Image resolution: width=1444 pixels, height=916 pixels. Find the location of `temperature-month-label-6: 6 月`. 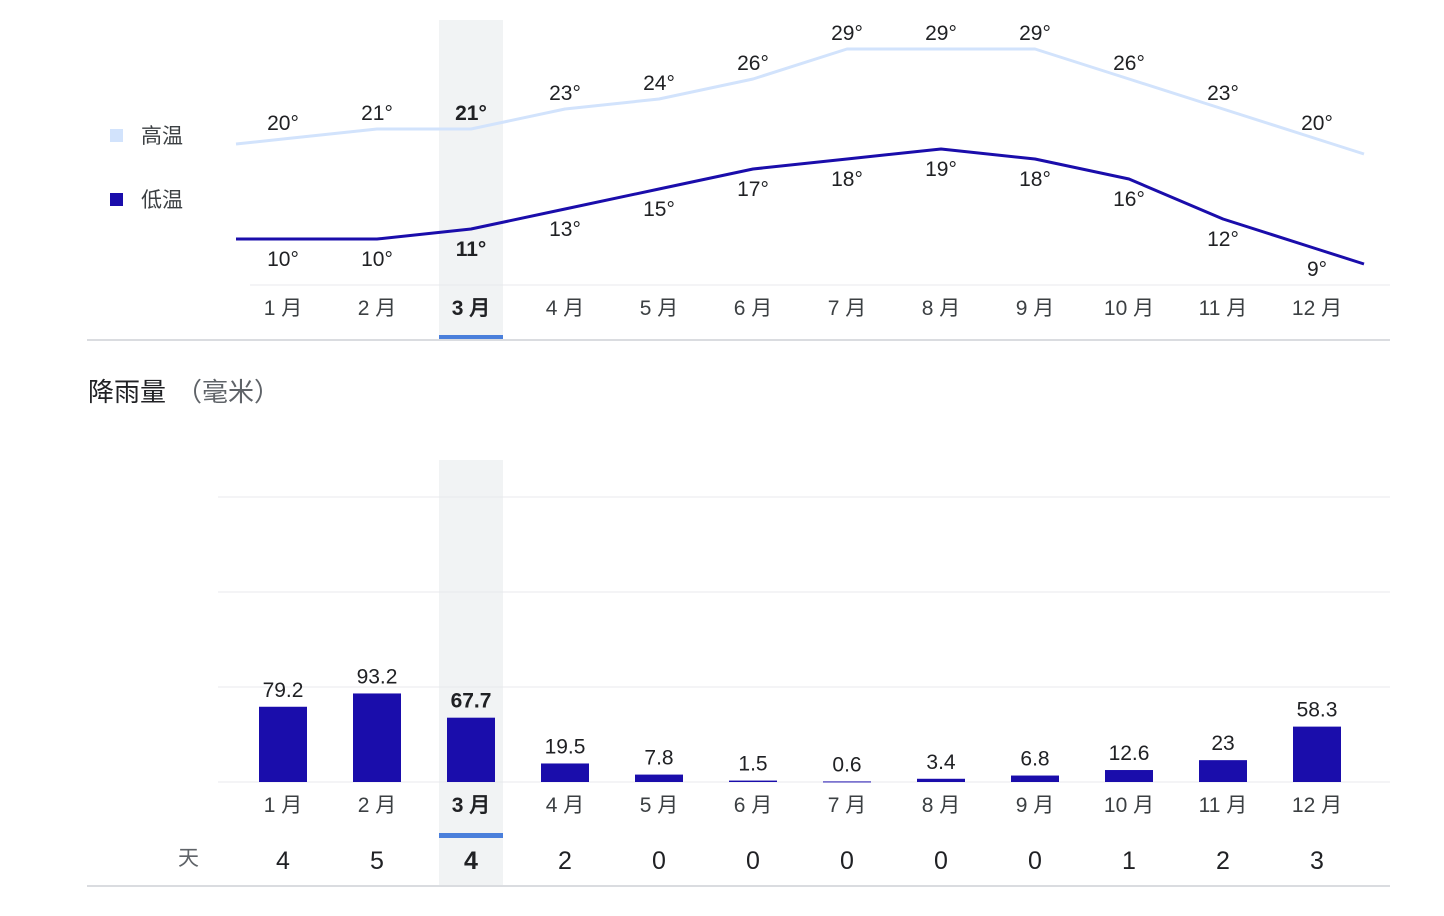

temperature-month-label-6: 6 月 is located at coordinates (753, 308).